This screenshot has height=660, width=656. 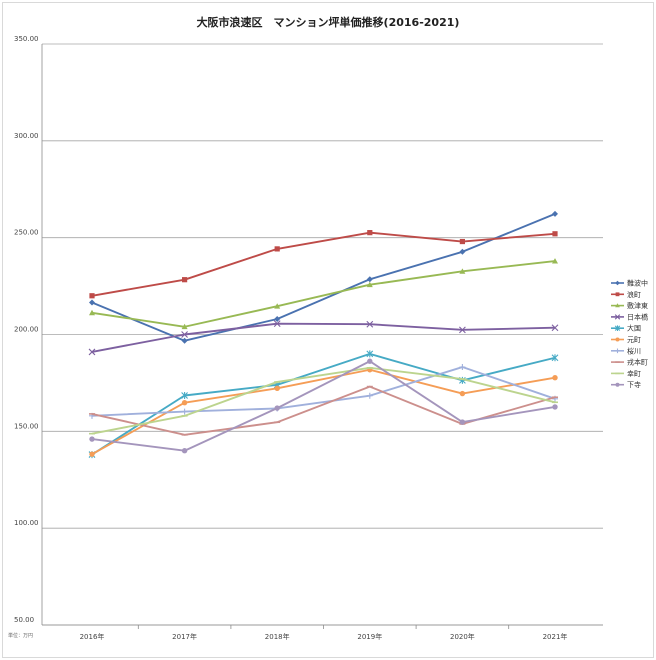 I want to click on legend-label: 浪町, so click(x=634, y=294).